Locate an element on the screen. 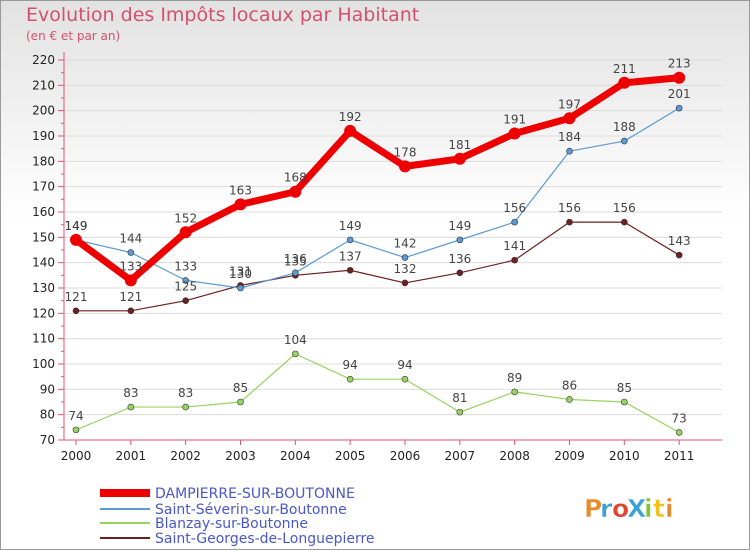 The width and height of the screenshot is (750, 550). logo-letter: X is located at coordinates (636, 508).